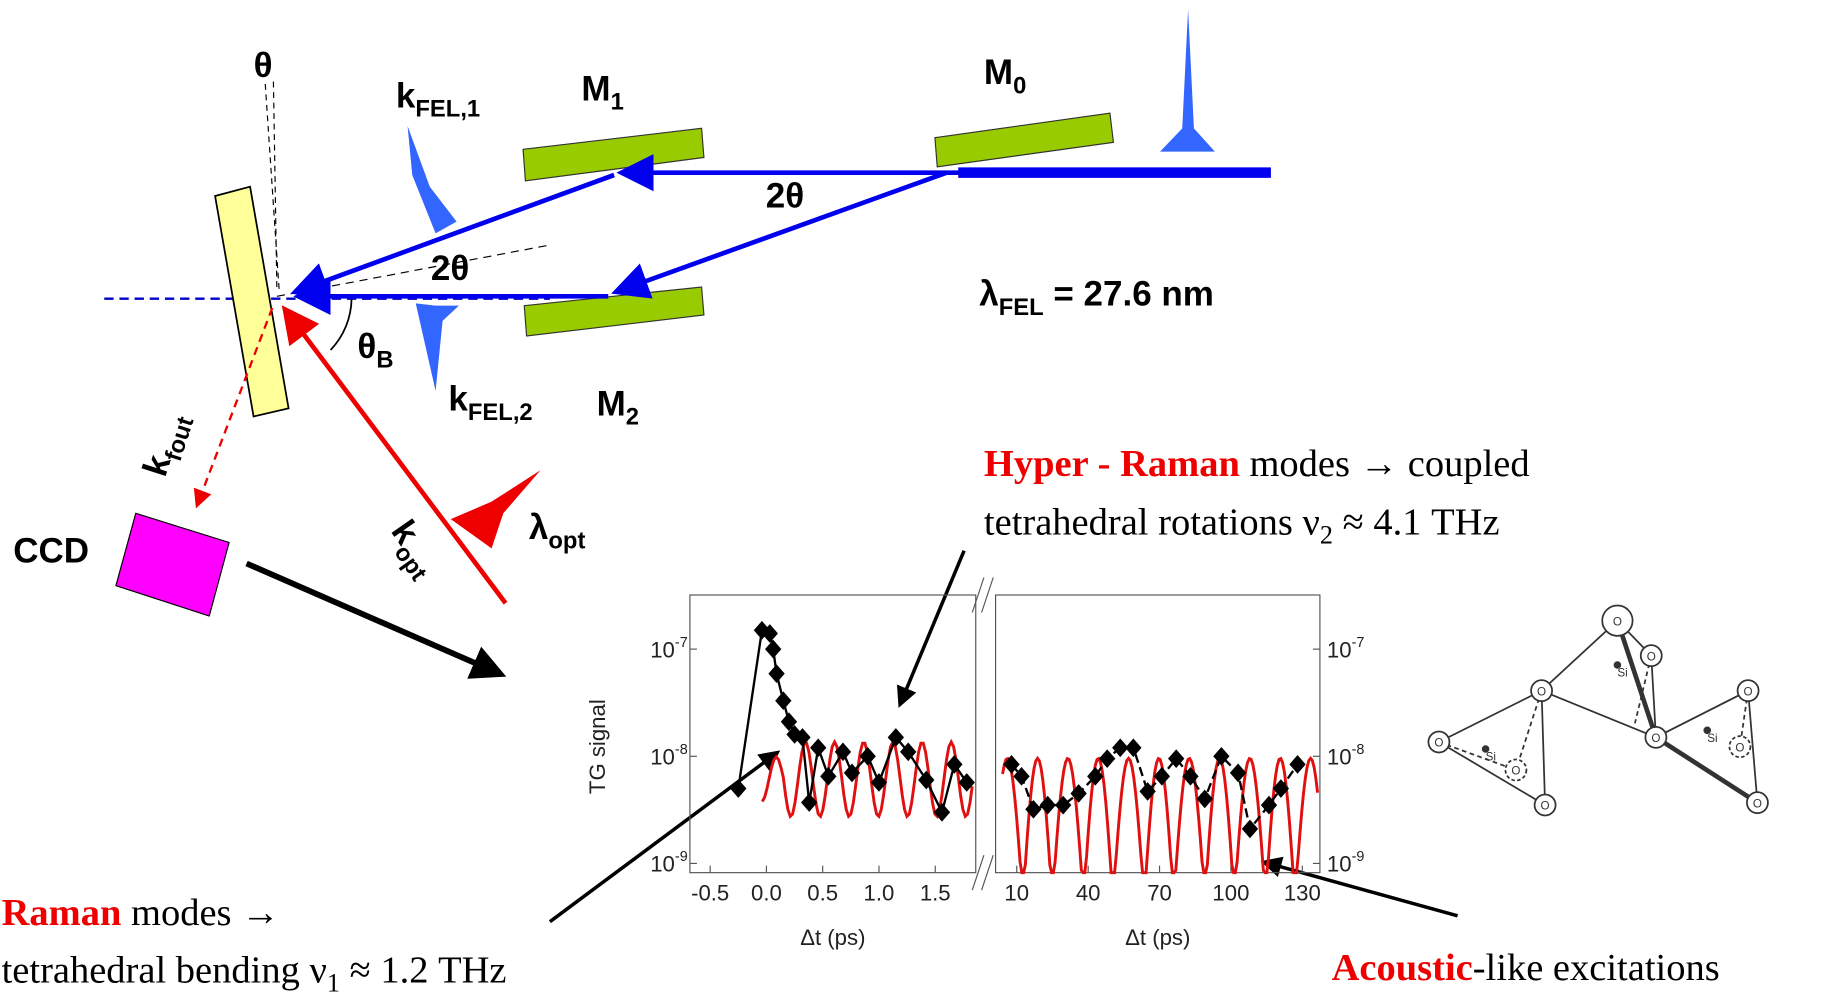 This screenshot has height=994, width=1829. What do you see at coordinates (1019, 85) in the screenshot?
I see `sub: 0` at bounding box center [1019, 85].